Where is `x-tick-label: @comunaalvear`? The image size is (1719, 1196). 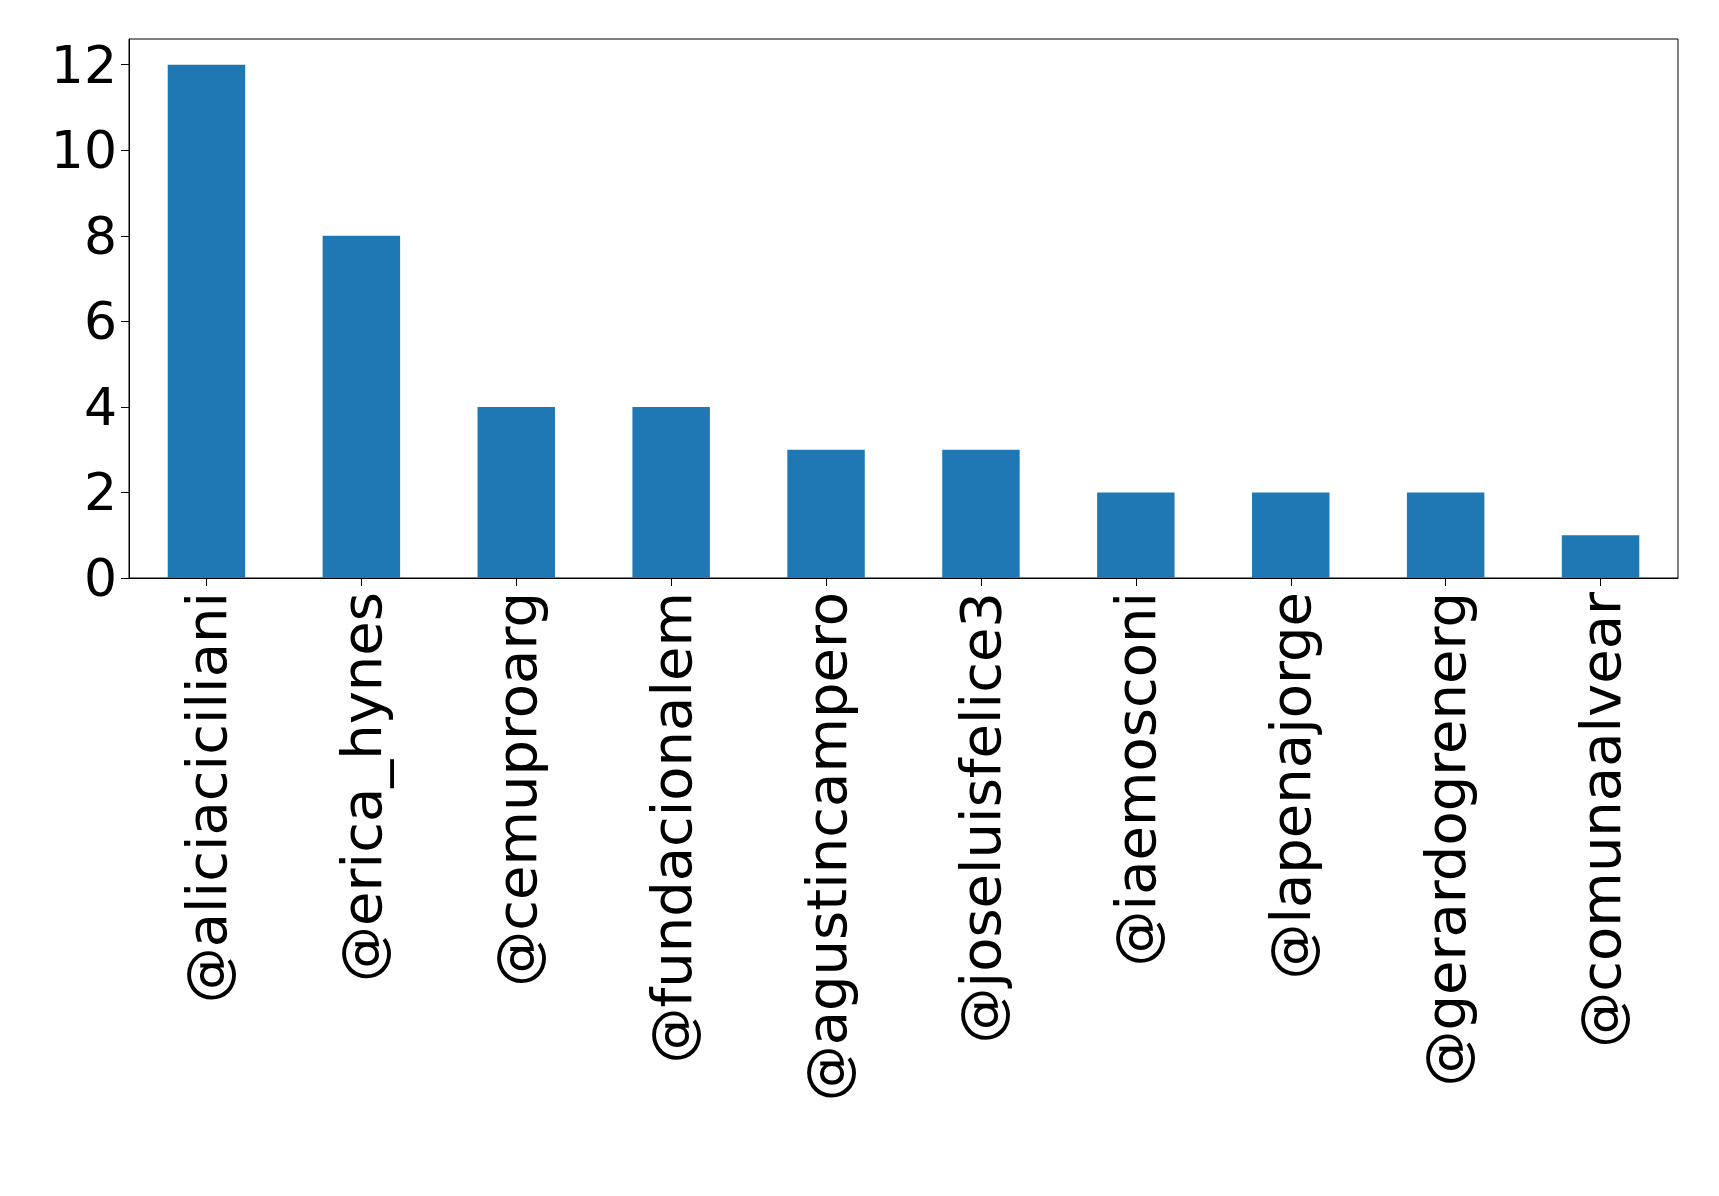 x-tick-label: @comunaalvear is located at coordinates (1601, 819).